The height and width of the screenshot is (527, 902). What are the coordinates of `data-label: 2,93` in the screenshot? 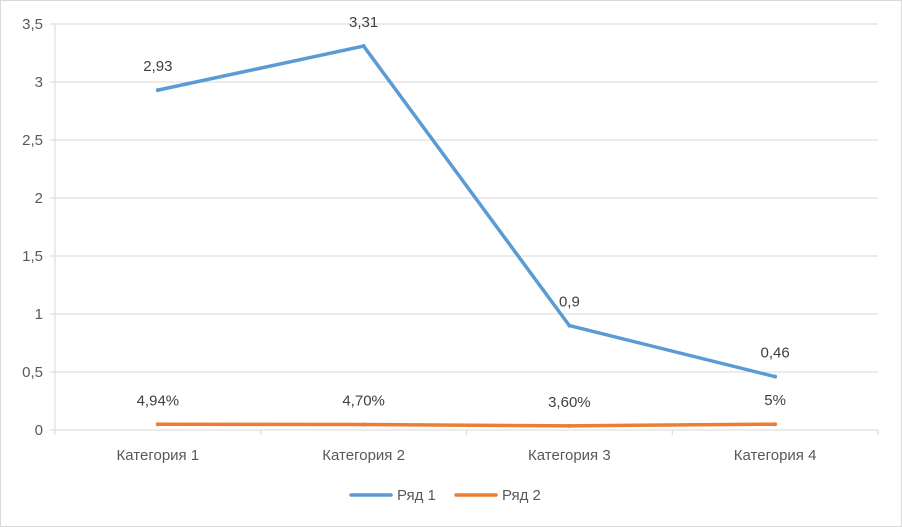 It's located at (157, 66).